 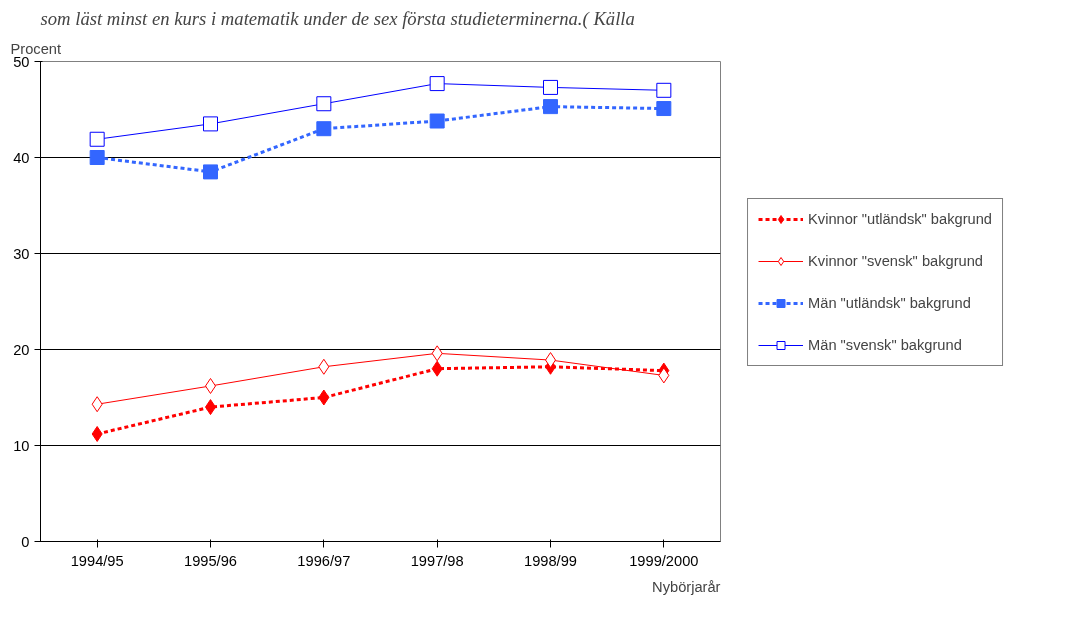 What do you see at coordinates (437, 560) in the screenshot?
I see `x-tick-label: 1997/98` at bounding box center [437, 560].